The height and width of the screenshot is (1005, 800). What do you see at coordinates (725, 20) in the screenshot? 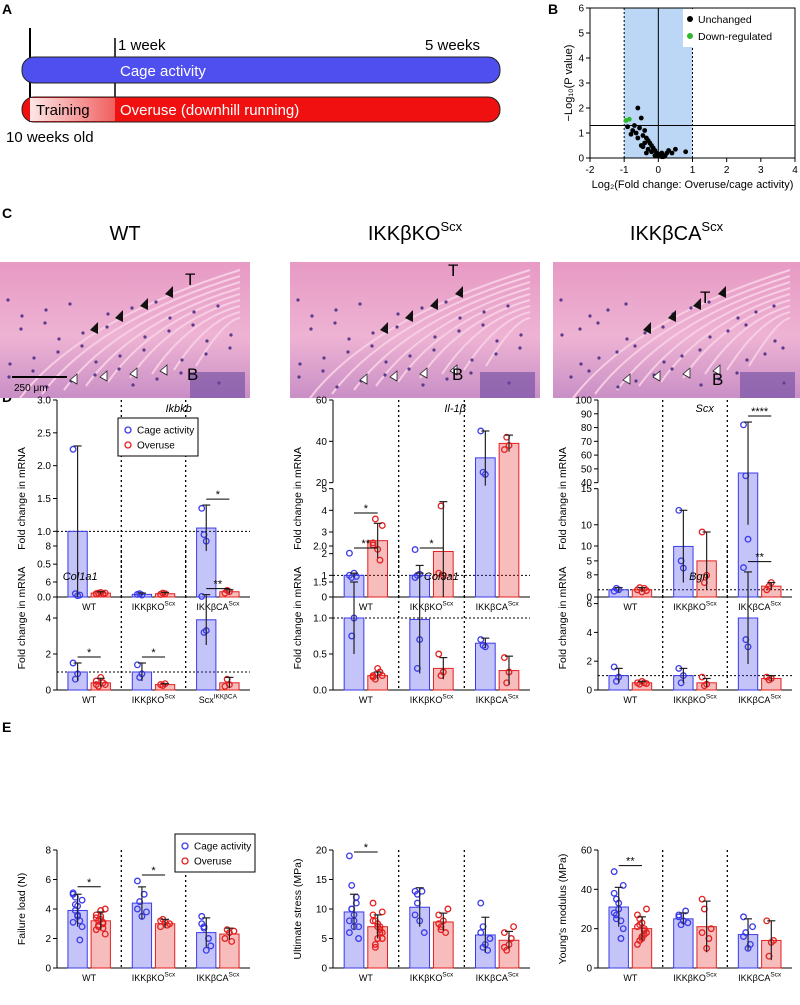
I see `legend-label: Unchanged` at bounding box center [725, 20].